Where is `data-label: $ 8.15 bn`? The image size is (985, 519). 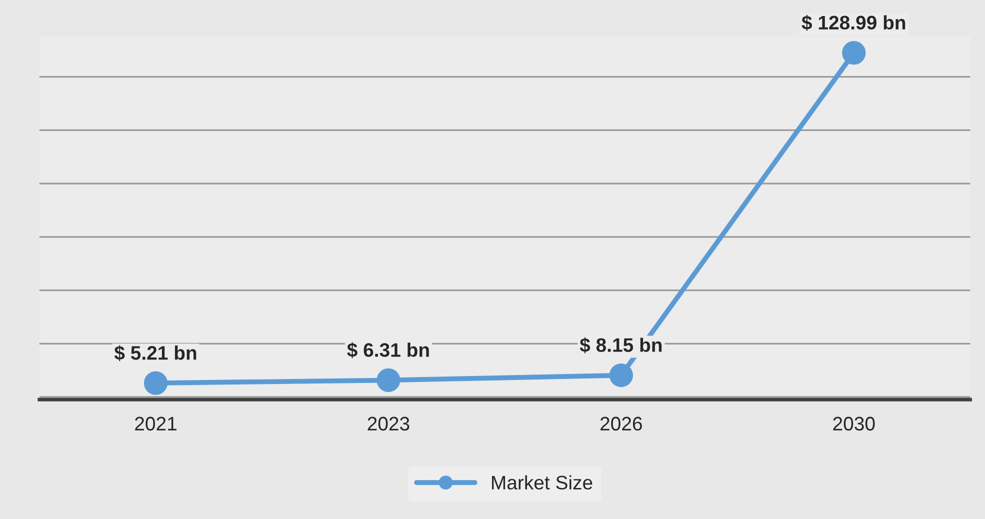
data-label: $ 8.15 bn is located at coordinates (621, 345).